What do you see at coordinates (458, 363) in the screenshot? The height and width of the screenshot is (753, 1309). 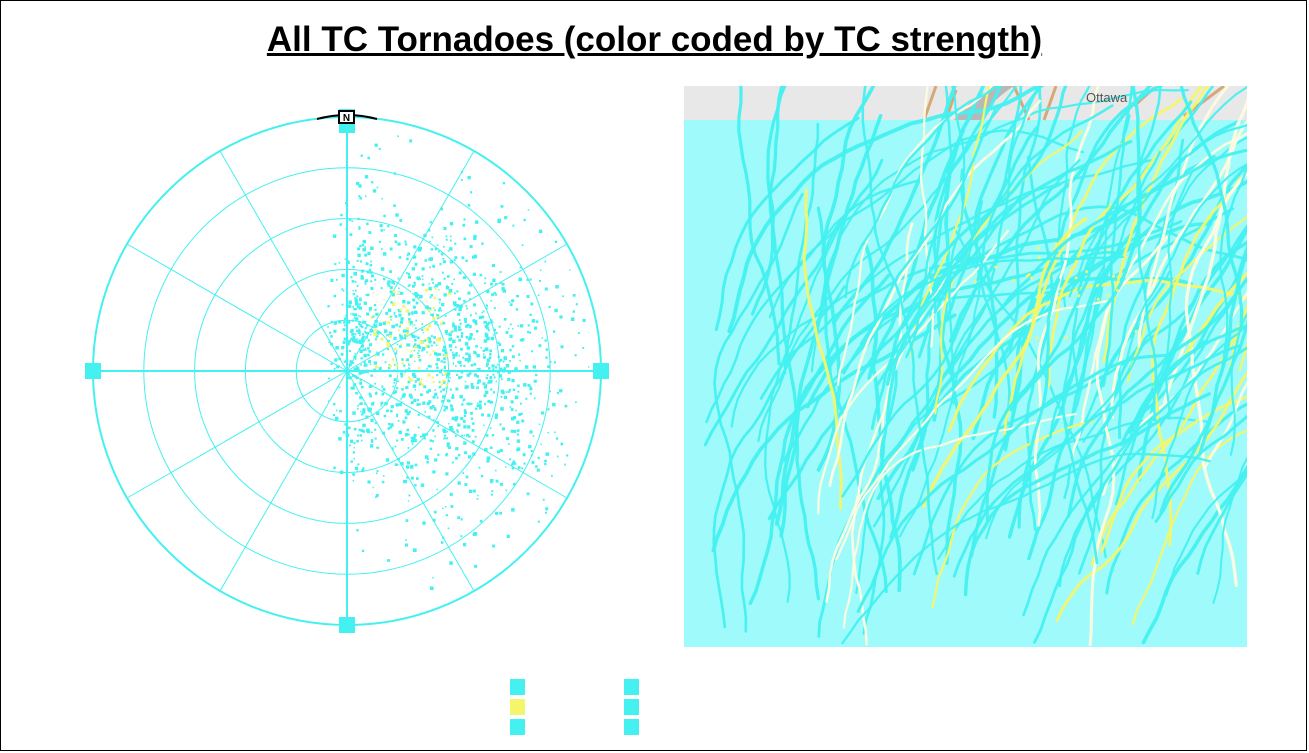 I see `polar-points` at bounding box center [458, 363].